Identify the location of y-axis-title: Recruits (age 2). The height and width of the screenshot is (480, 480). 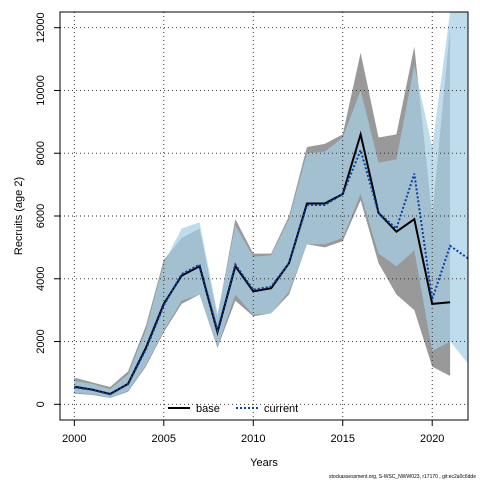
(19, 216).